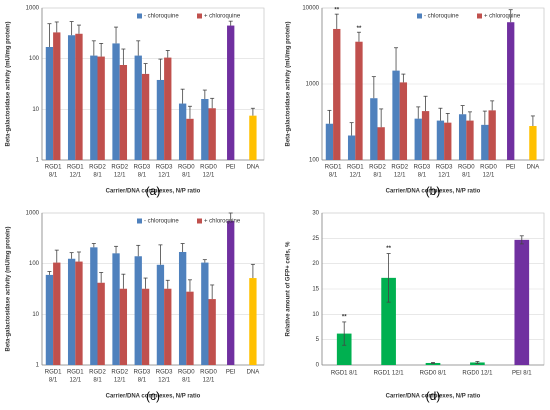 This screenshot has width=550, height=410. Describe the element at coordinates (253, 168) in the screenshot. I see `x-tick-label: DNA` at that location.